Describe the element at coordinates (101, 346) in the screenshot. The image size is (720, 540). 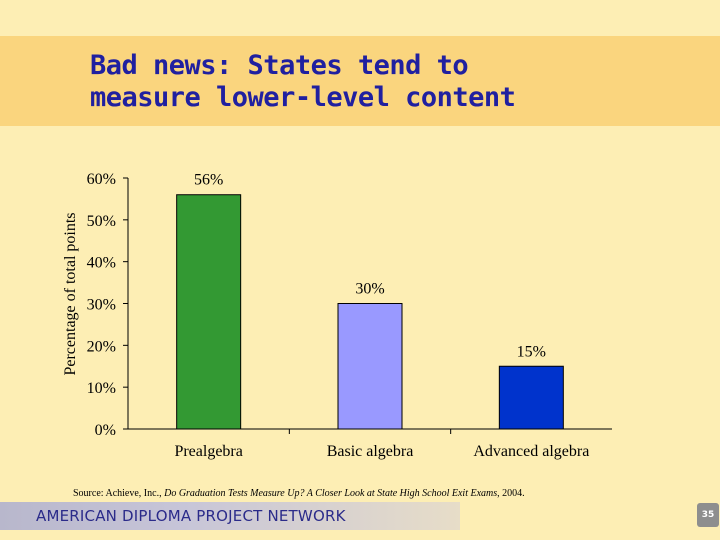
I see `y-tick-label: 20%` at that location.